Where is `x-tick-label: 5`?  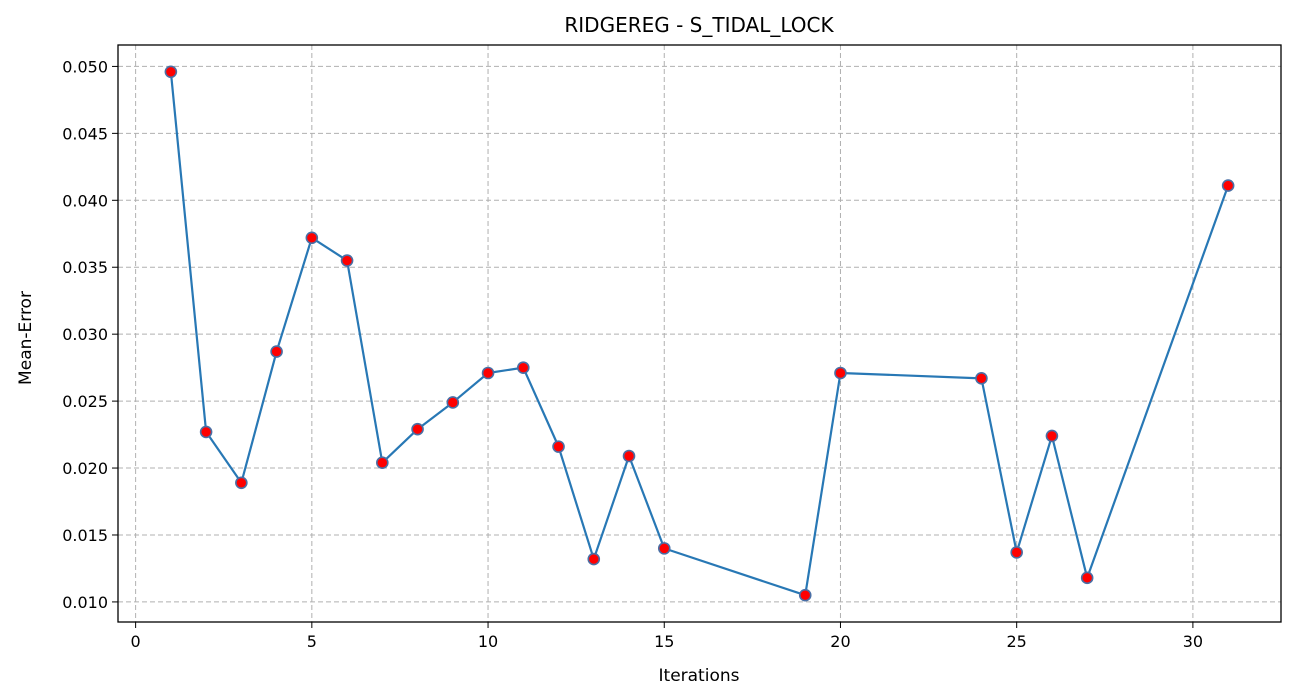 x-tick-label: 5 is located at coordinates (312, 641).